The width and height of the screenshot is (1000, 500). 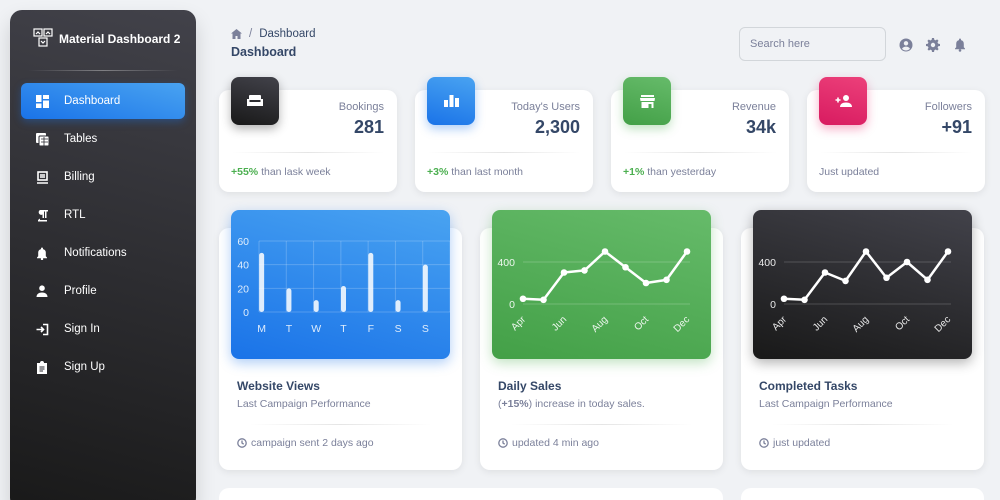 I want to click on sidebar-item-label: Notifications, so click(x=95, y=253).